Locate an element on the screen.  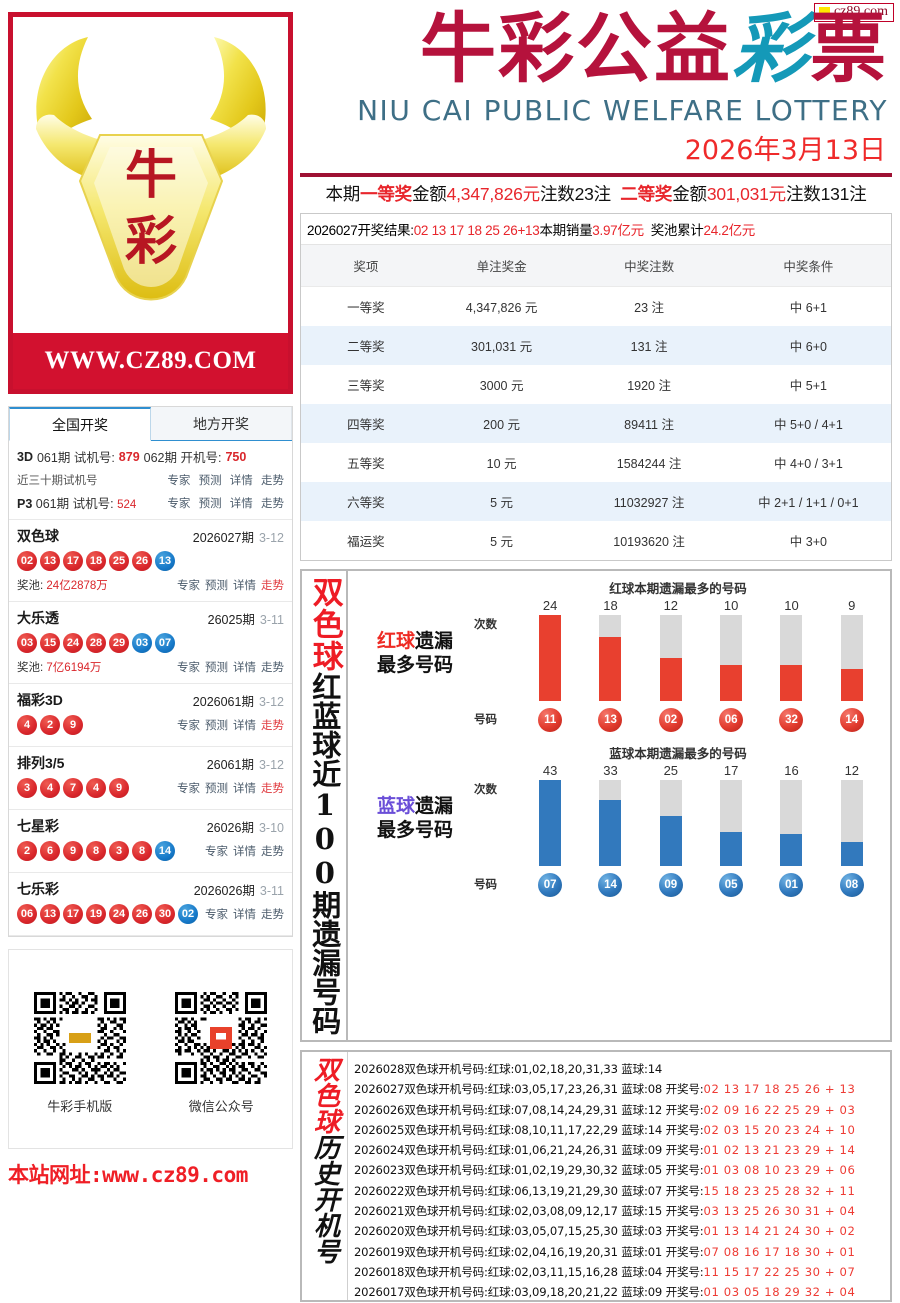
qr-item-wechat: 微信公众号 is located at coordinates (221, 1053).